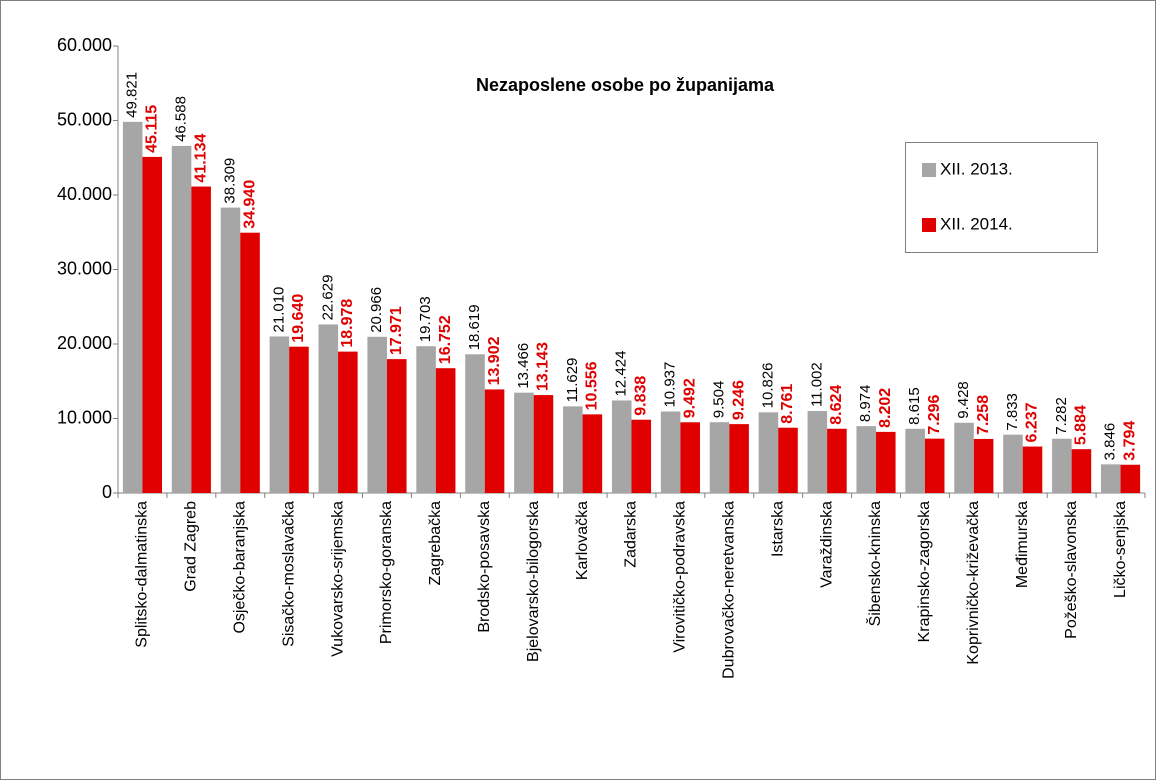 The height and width of the screenshot is (780, 1156). Describe the element at coordinates (386, 572) in the screenshot. I see `x-tick-label: Primorsko-goranska` at that location.